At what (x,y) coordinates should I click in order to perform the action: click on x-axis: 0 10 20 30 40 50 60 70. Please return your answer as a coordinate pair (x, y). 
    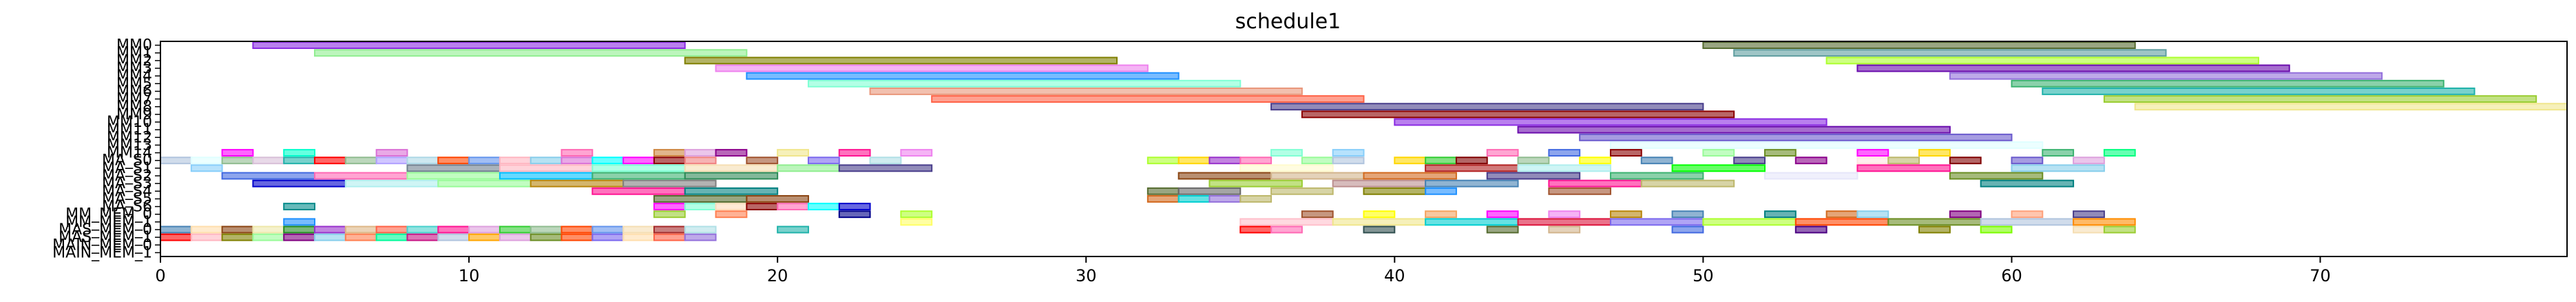
    Looking at the image, I should click on (1243, 270).